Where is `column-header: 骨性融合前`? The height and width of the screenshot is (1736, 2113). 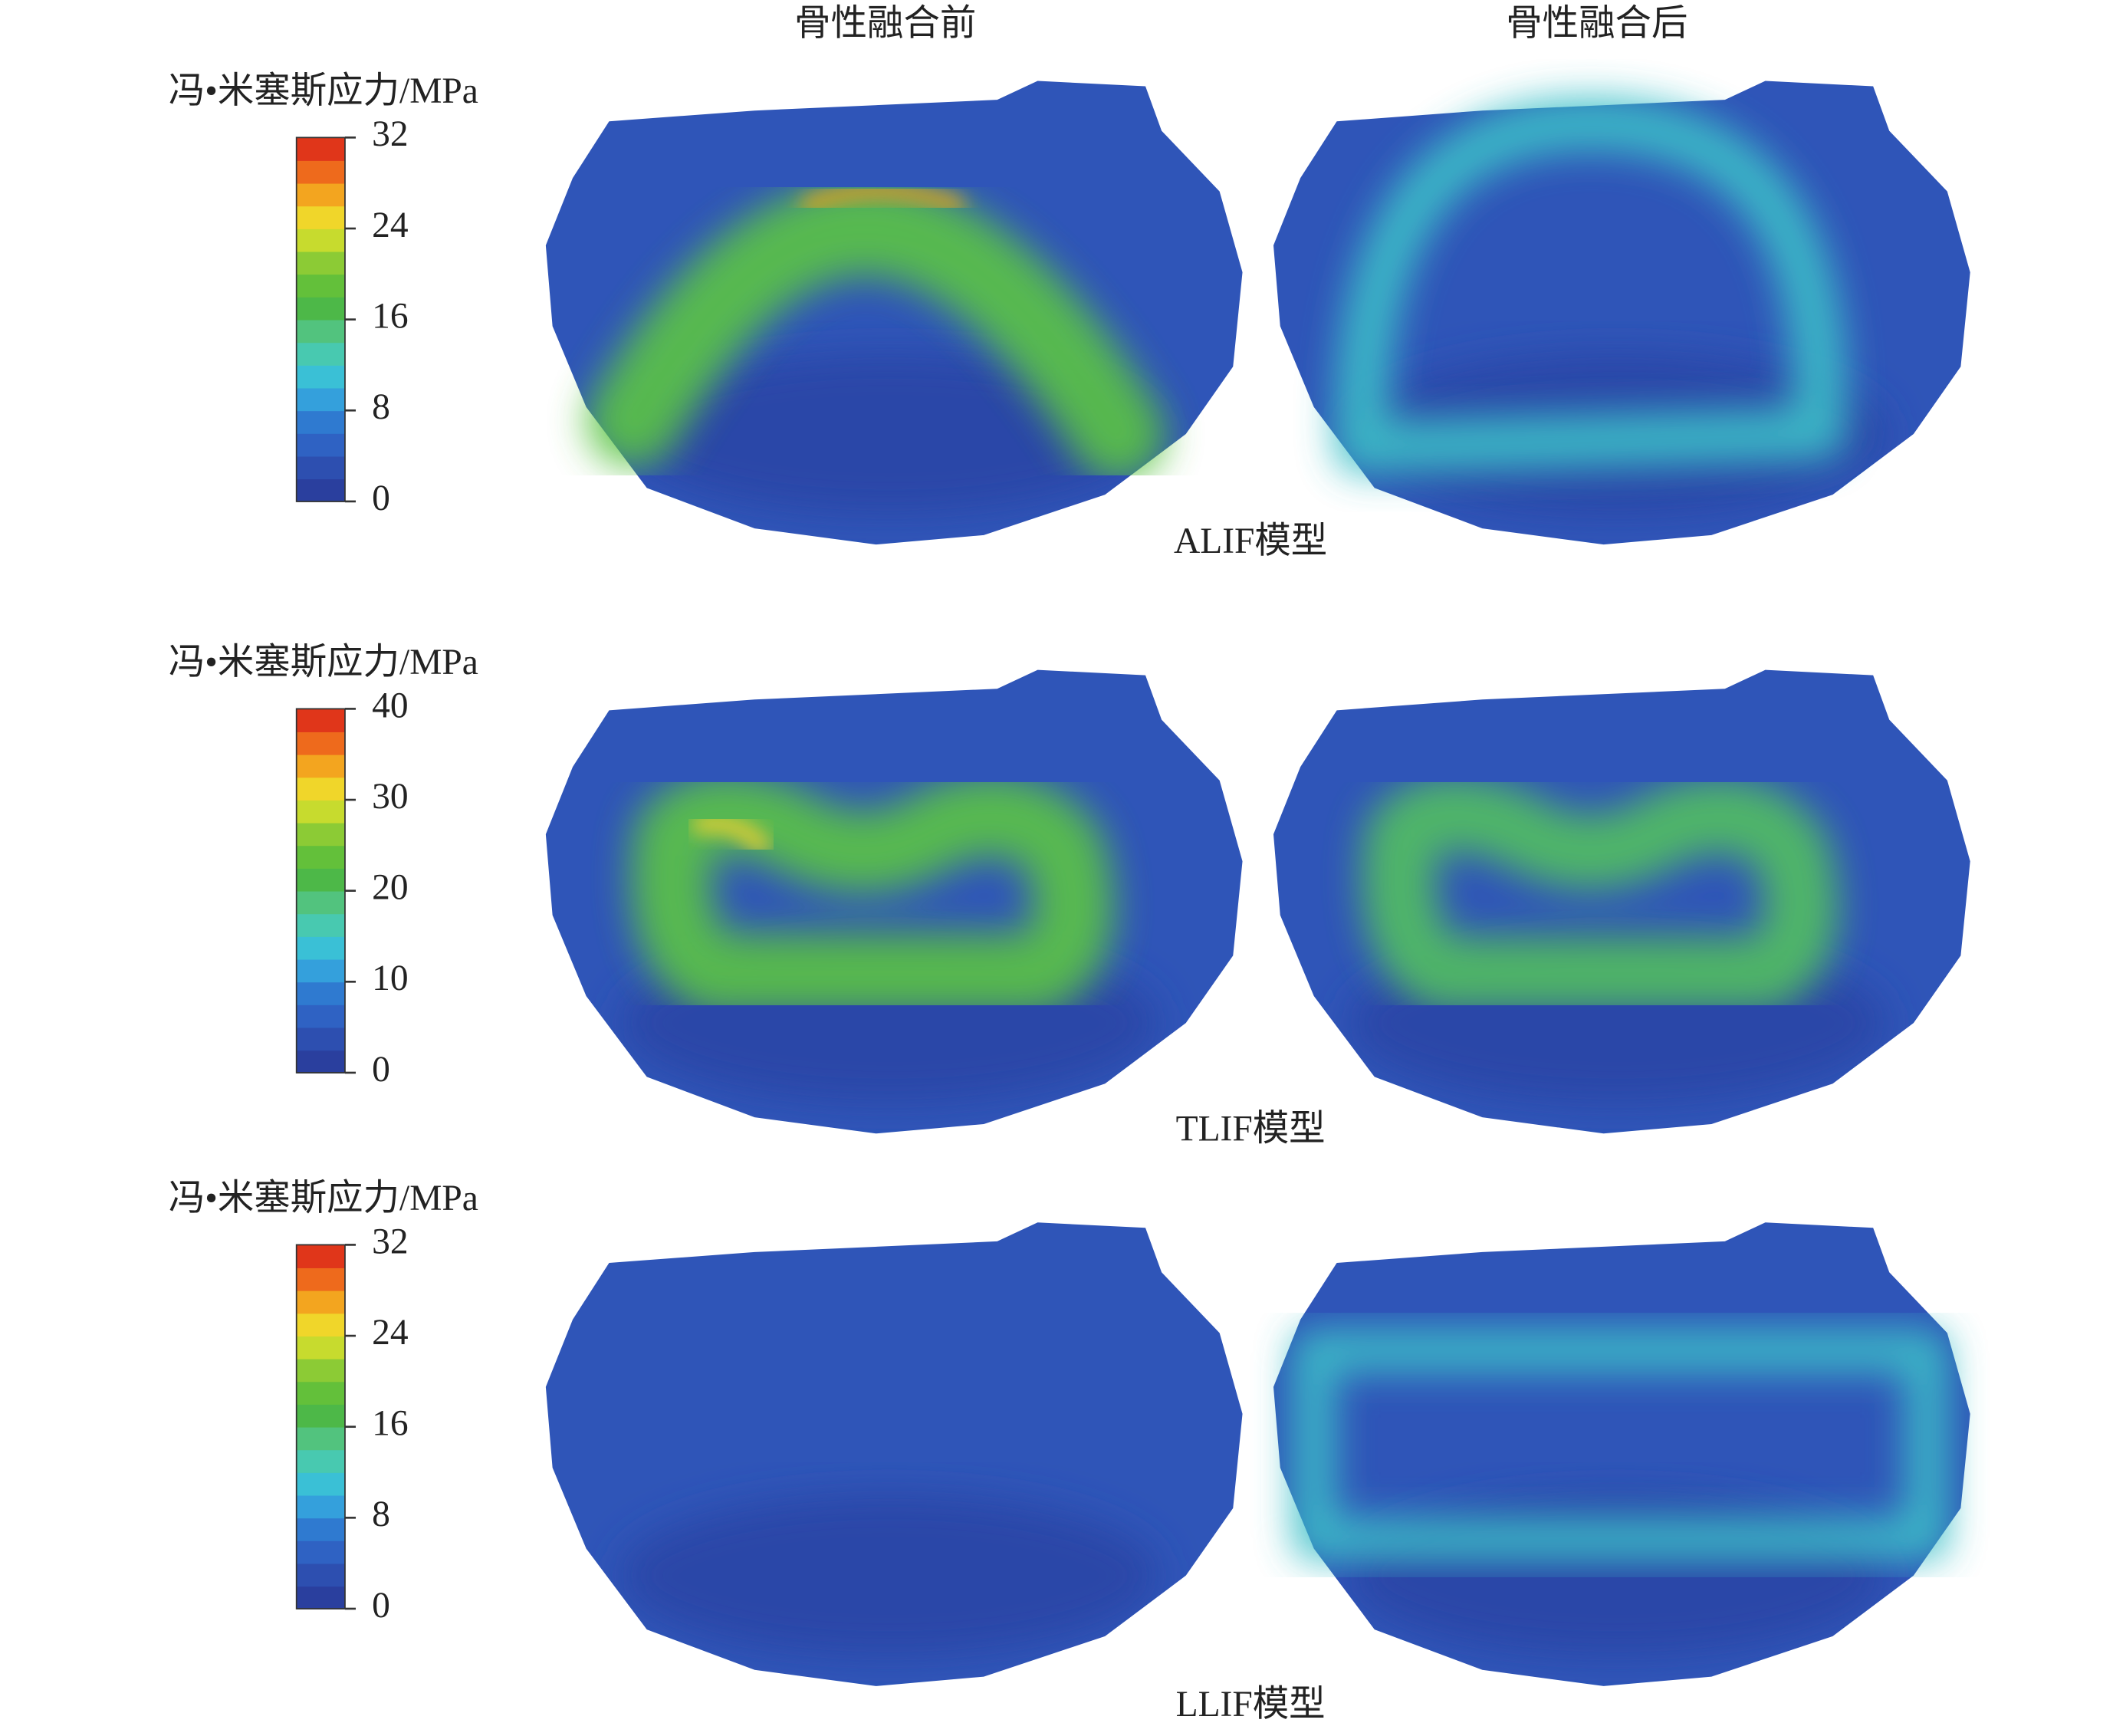
column-header: 骨性融合前 is located at coordinates (885, 24).